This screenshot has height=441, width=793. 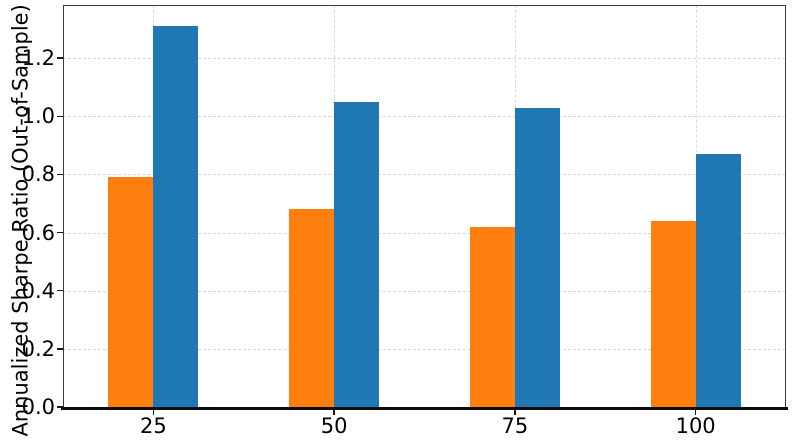 I want to click on x-tick-label: 100, so click(x=695, y=426).